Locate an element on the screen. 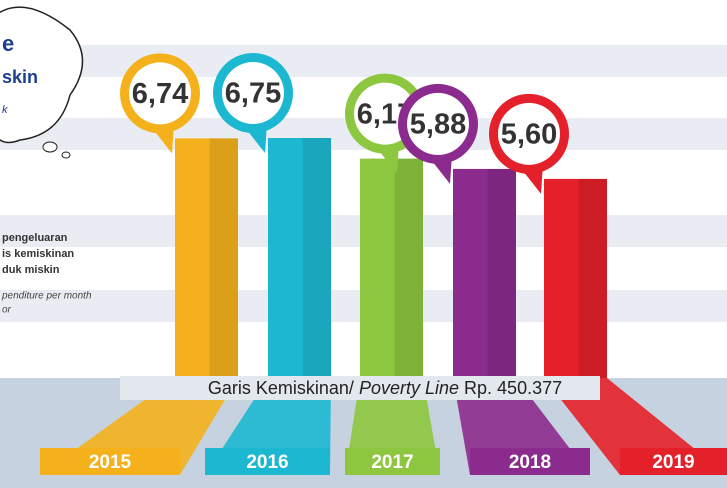 This screenshot has height=488, width=727. bubble-text: e is located at coordinates (8, 43).